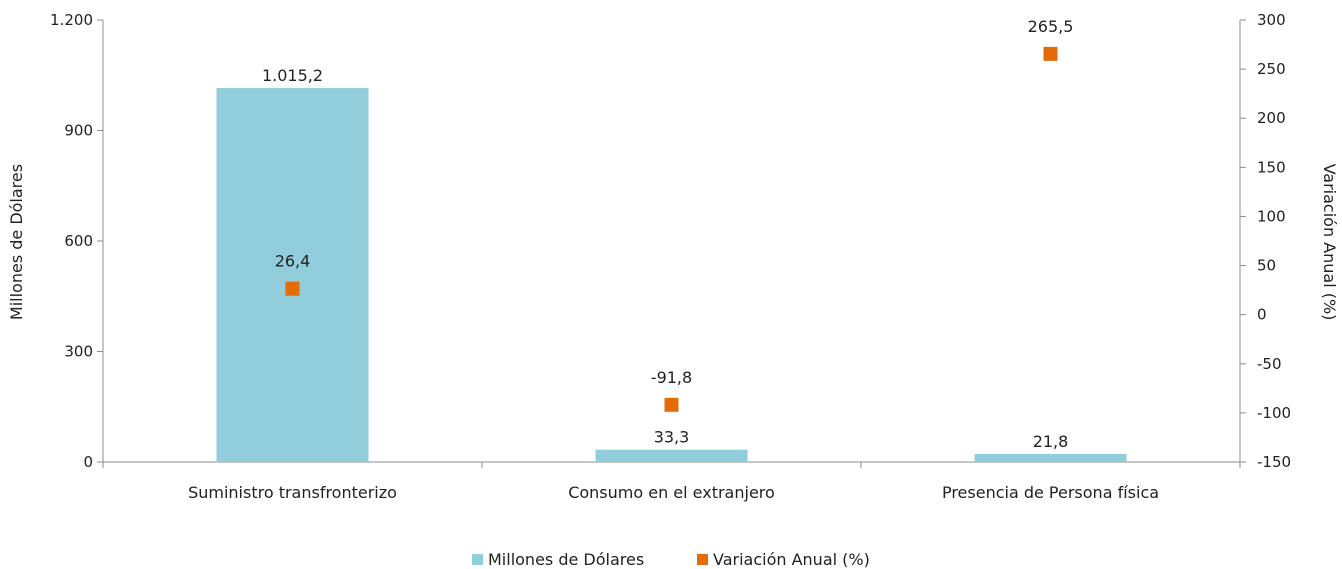 The image size is (1342, 569). I want to click on right-tick-label: 300, so click(1271, 20).